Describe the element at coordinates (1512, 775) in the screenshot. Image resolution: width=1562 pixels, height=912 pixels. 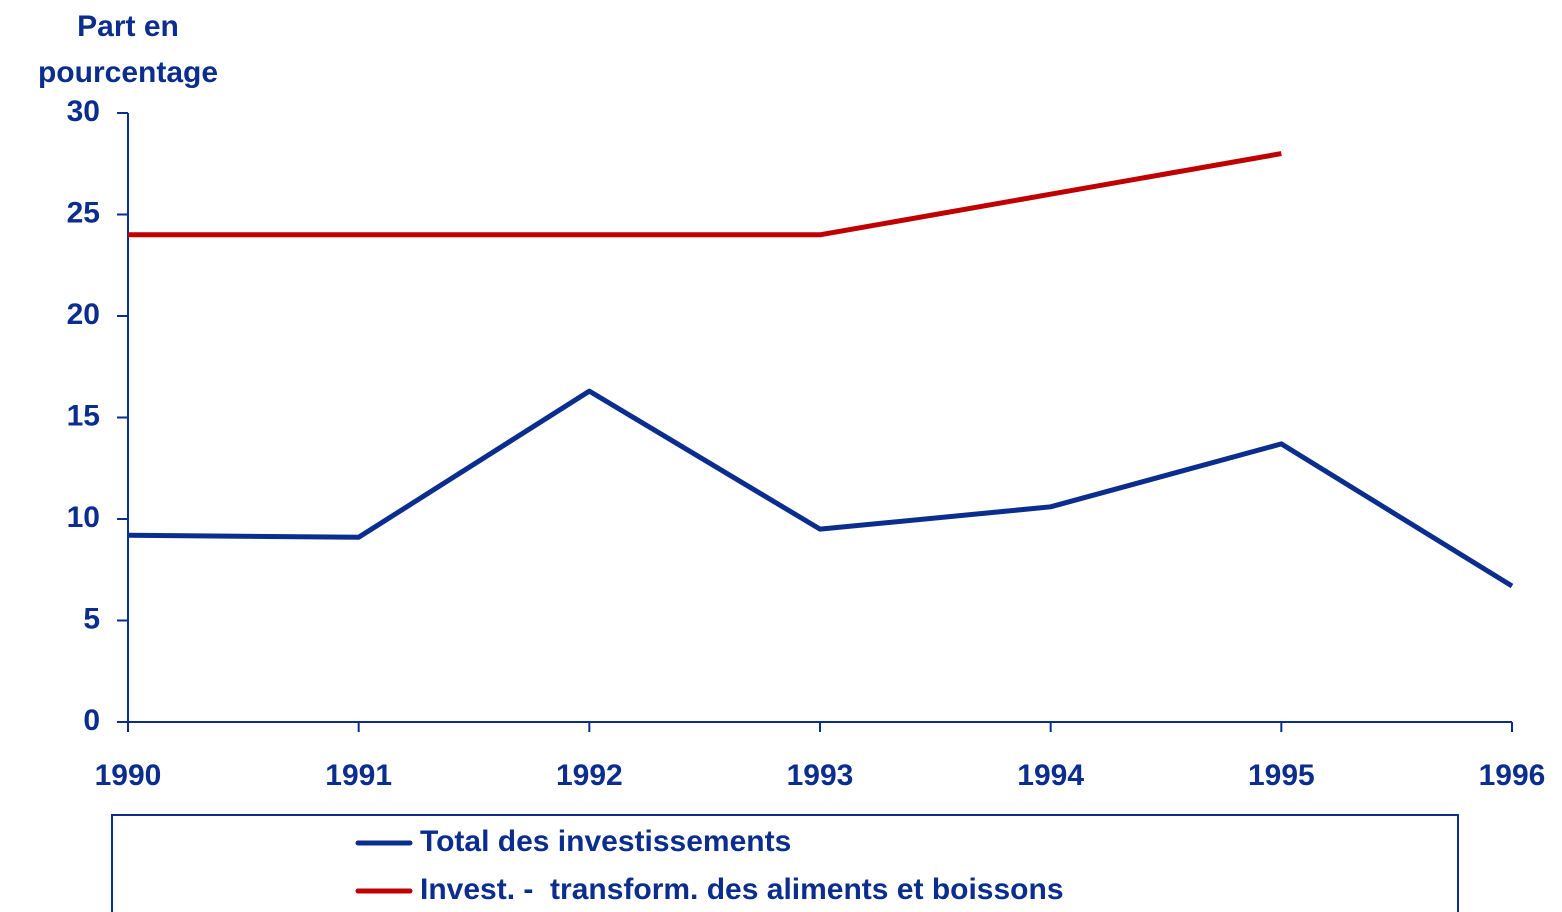
I see `x-tick-label: 1996` at that location.